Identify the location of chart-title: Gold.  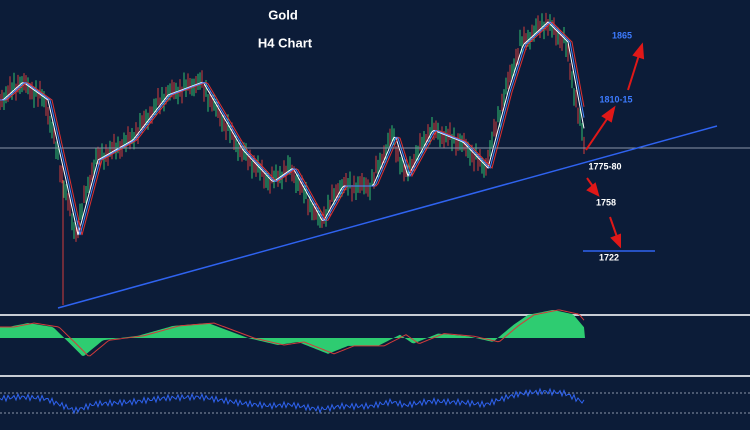
(283, 14).